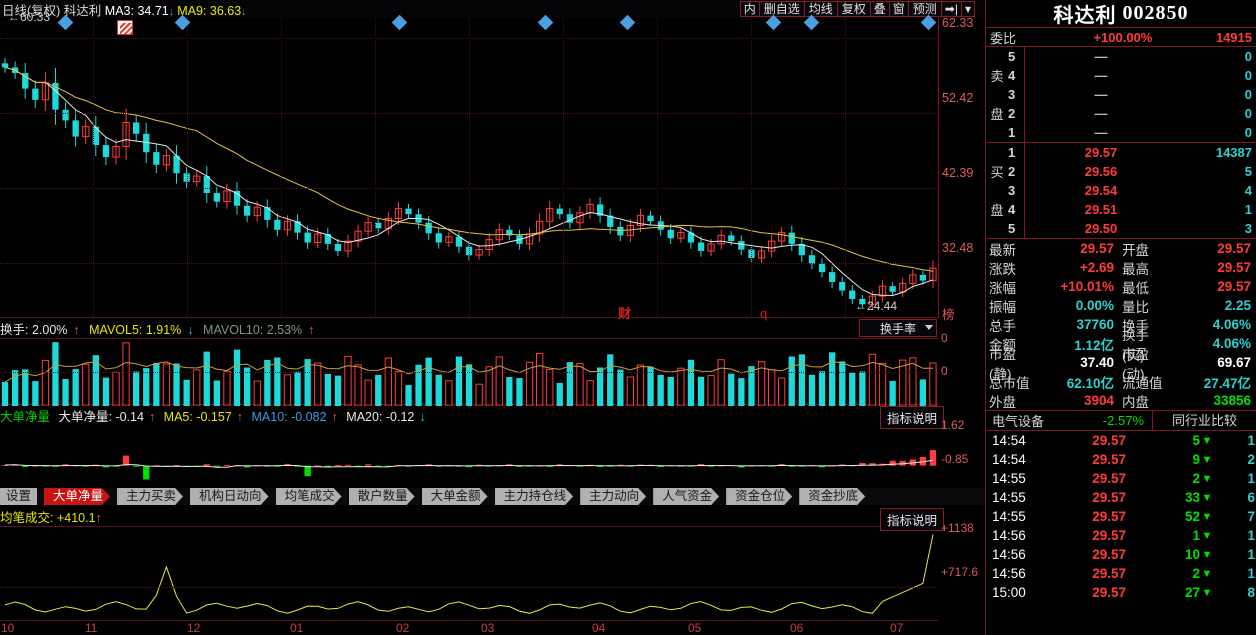 The height and width of the screenshot is (635, 1256). I want to click on price-axis-label: 62.33, so click(958, 23).